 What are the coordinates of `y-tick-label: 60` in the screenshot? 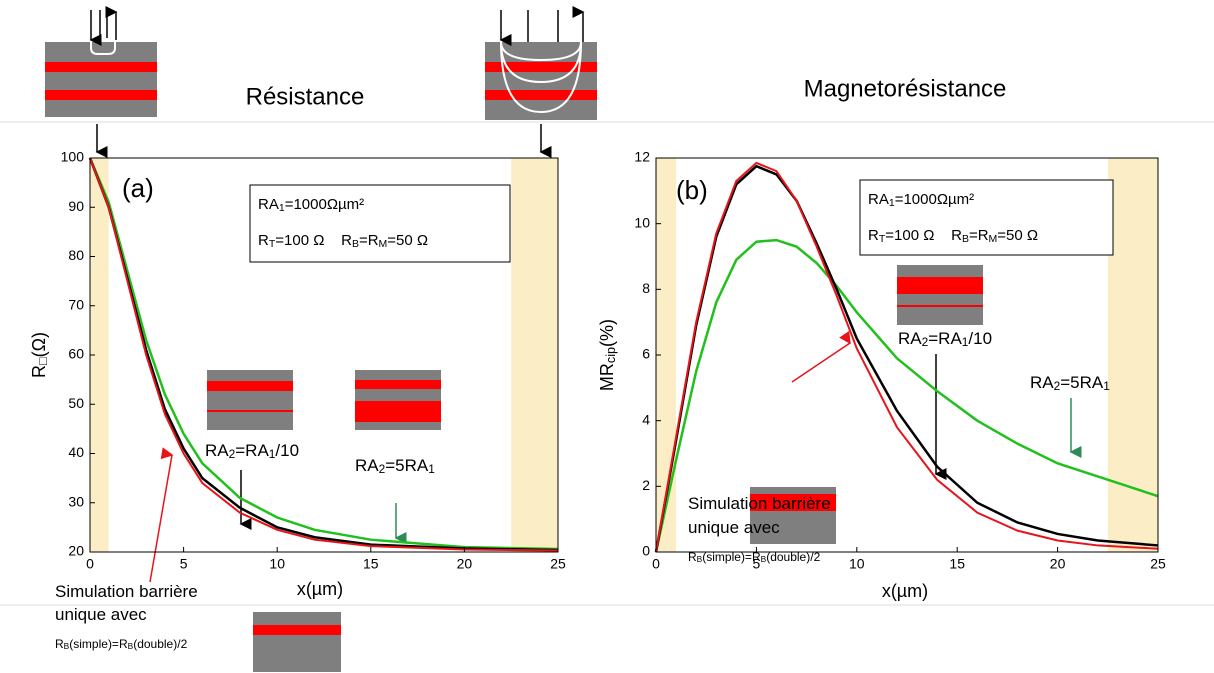 It's located at (76, 354).